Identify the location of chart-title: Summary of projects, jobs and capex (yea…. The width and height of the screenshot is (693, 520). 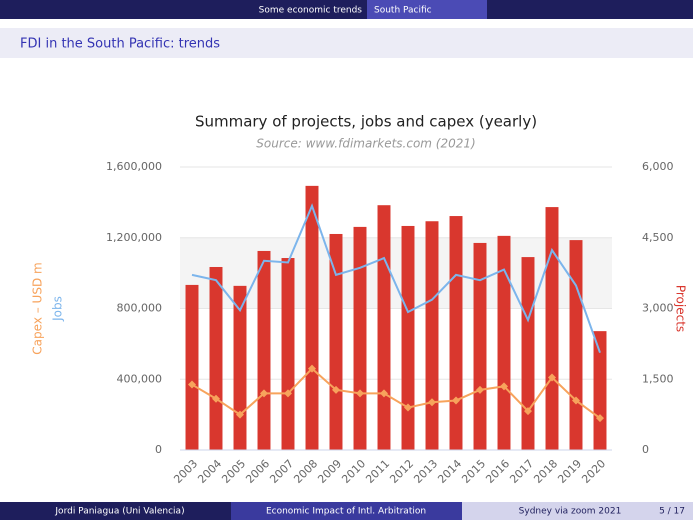
(366, 122).